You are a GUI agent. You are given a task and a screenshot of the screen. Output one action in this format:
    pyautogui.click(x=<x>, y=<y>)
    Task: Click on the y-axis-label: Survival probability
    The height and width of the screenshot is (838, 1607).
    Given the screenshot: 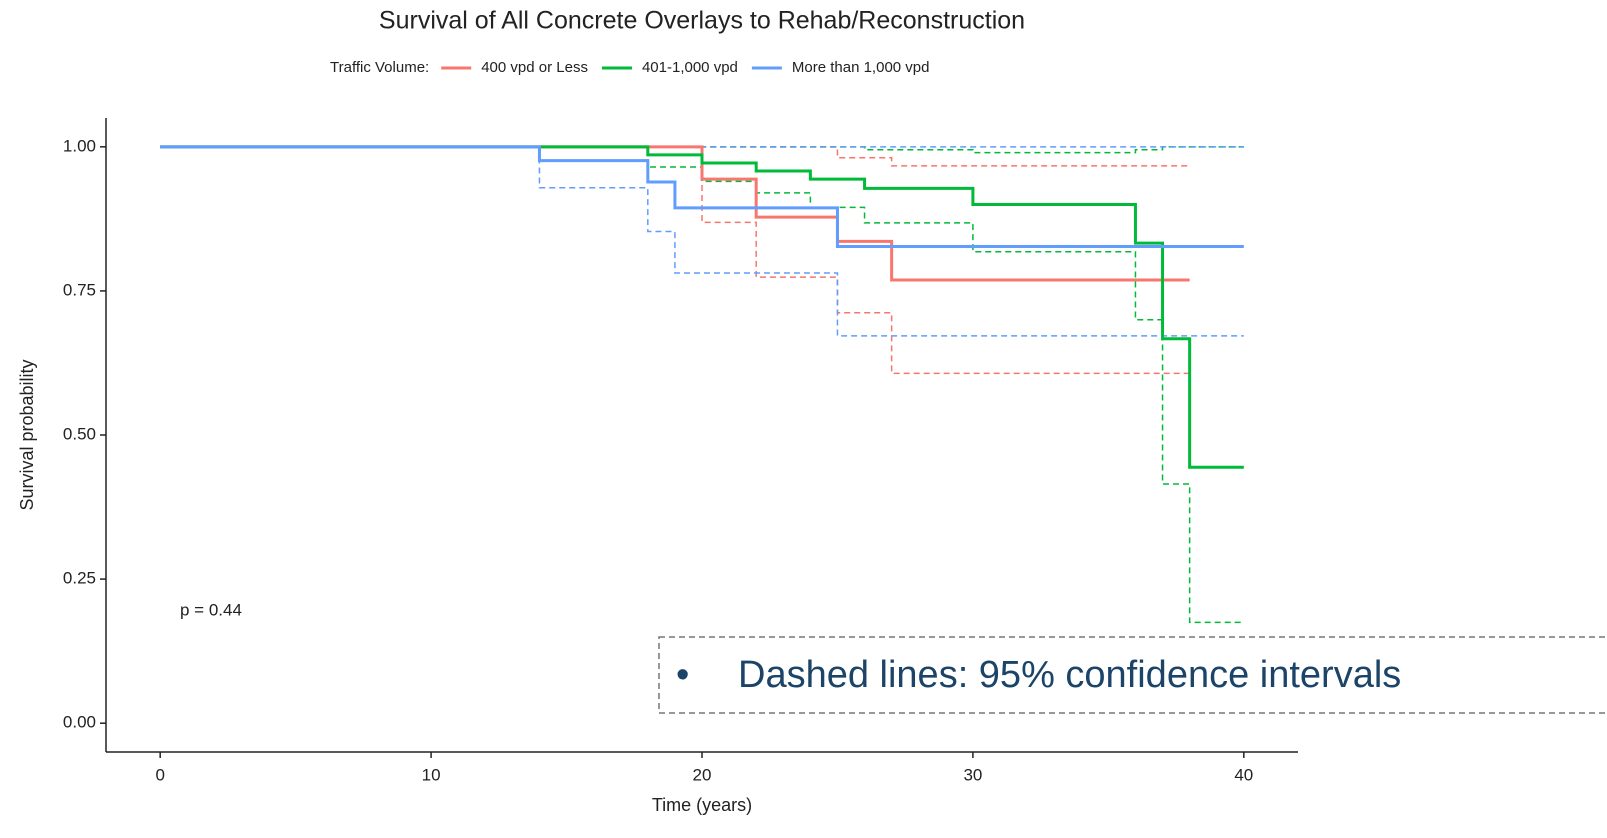 What is the action you would take?
    pyautogui.click(x=27, y=434)
    